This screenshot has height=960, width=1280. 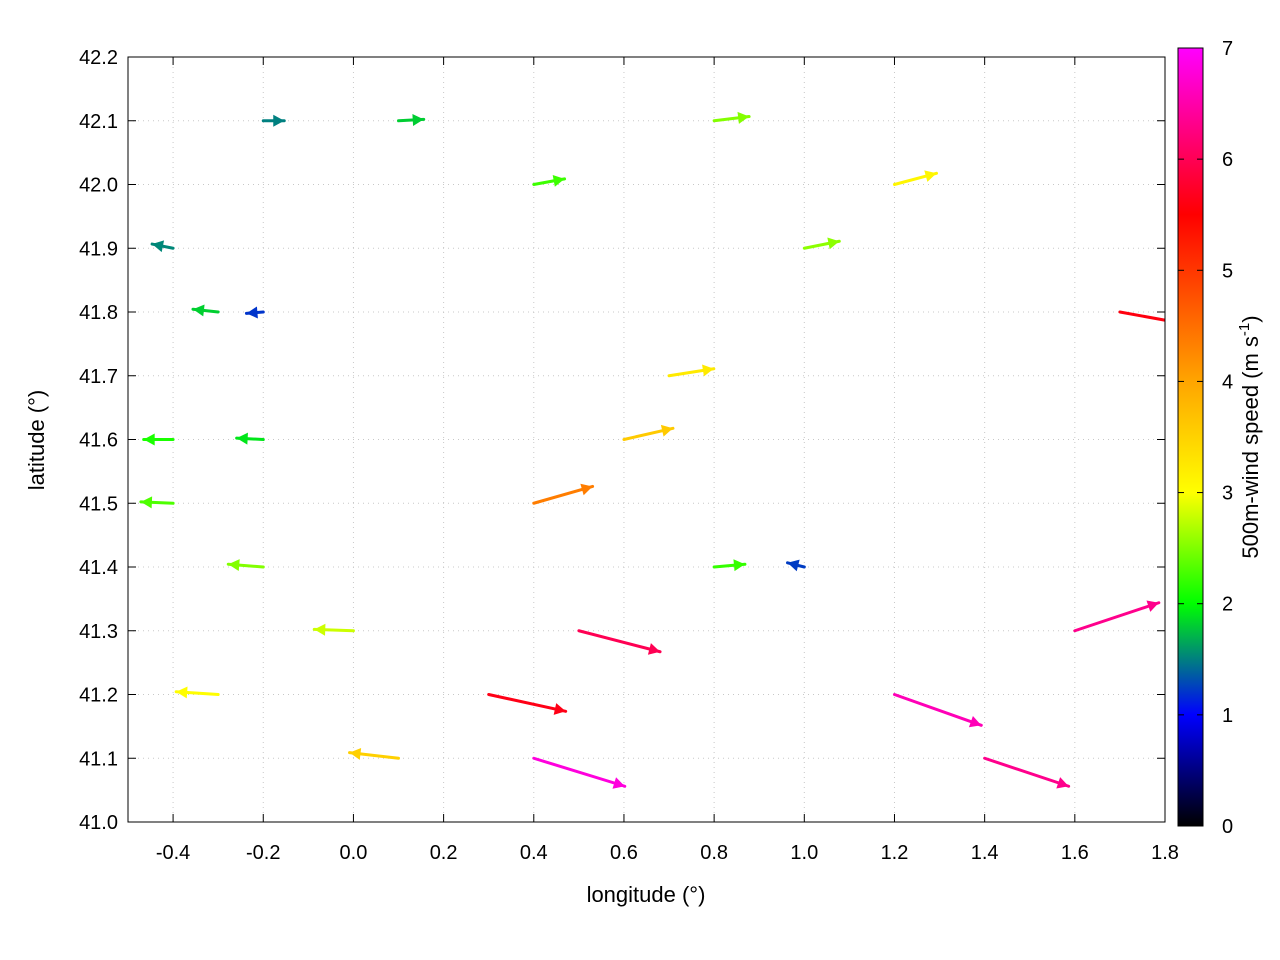 What do you see at coordinates (173, 853) in the screenshot?
I see `x-tick-label: -0.4` at bounding box center [173, 853].